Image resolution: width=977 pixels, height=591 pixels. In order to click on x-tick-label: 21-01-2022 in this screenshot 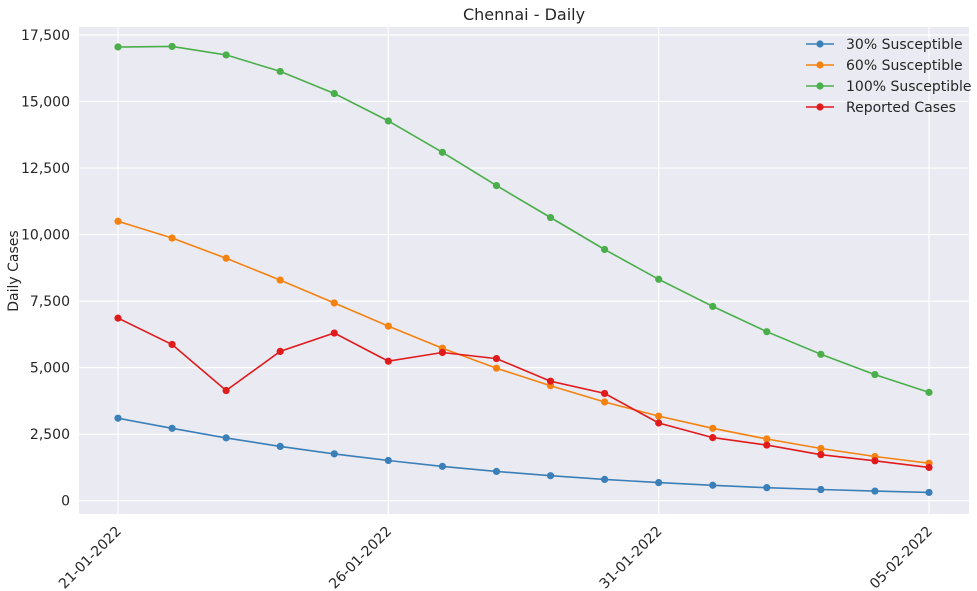, I will do `click(90, 557)`.